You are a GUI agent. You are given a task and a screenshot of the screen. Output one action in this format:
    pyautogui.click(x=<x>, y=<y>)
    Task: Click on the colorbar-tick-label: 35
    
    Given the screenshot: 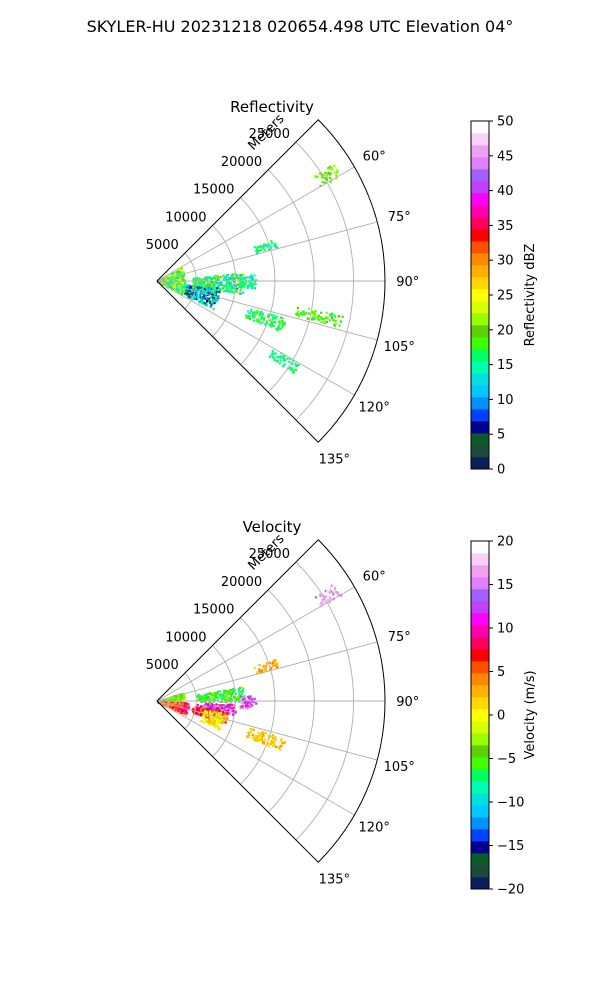 What is the action you would take?
    pyautogui.click(x=505, y=226)
    